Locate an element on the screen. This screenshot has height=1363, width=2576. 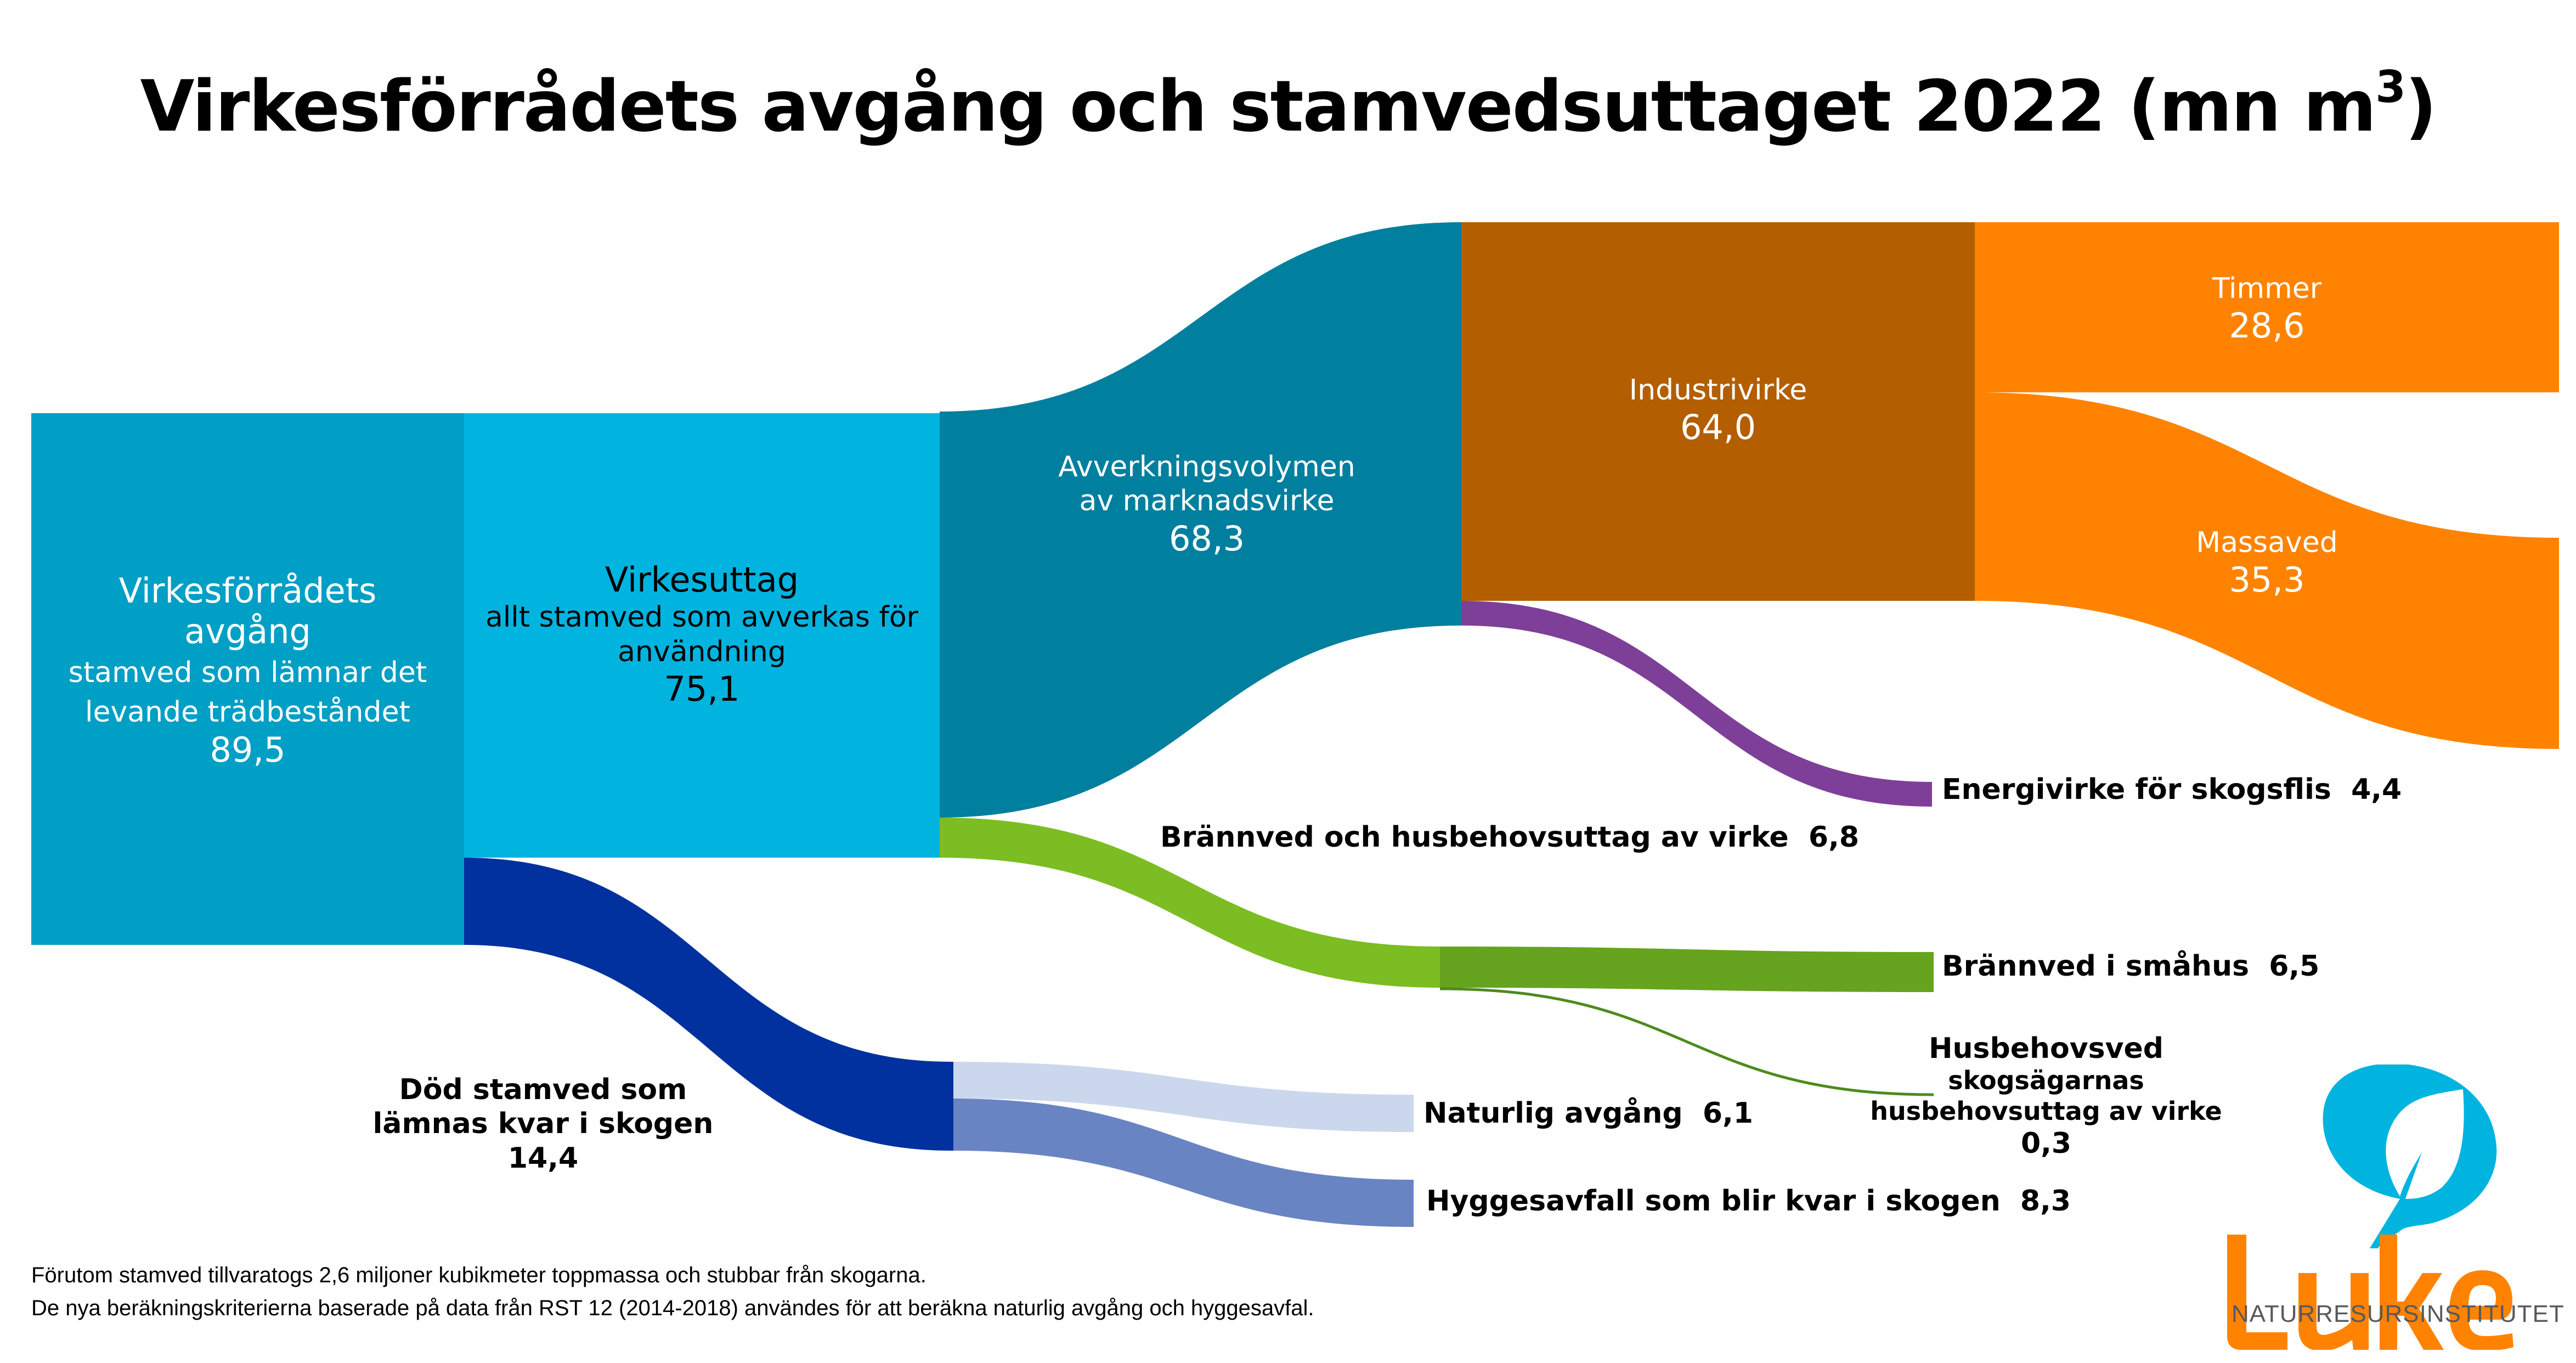
luke-wordmark is located at coordinates (2370, 1292).